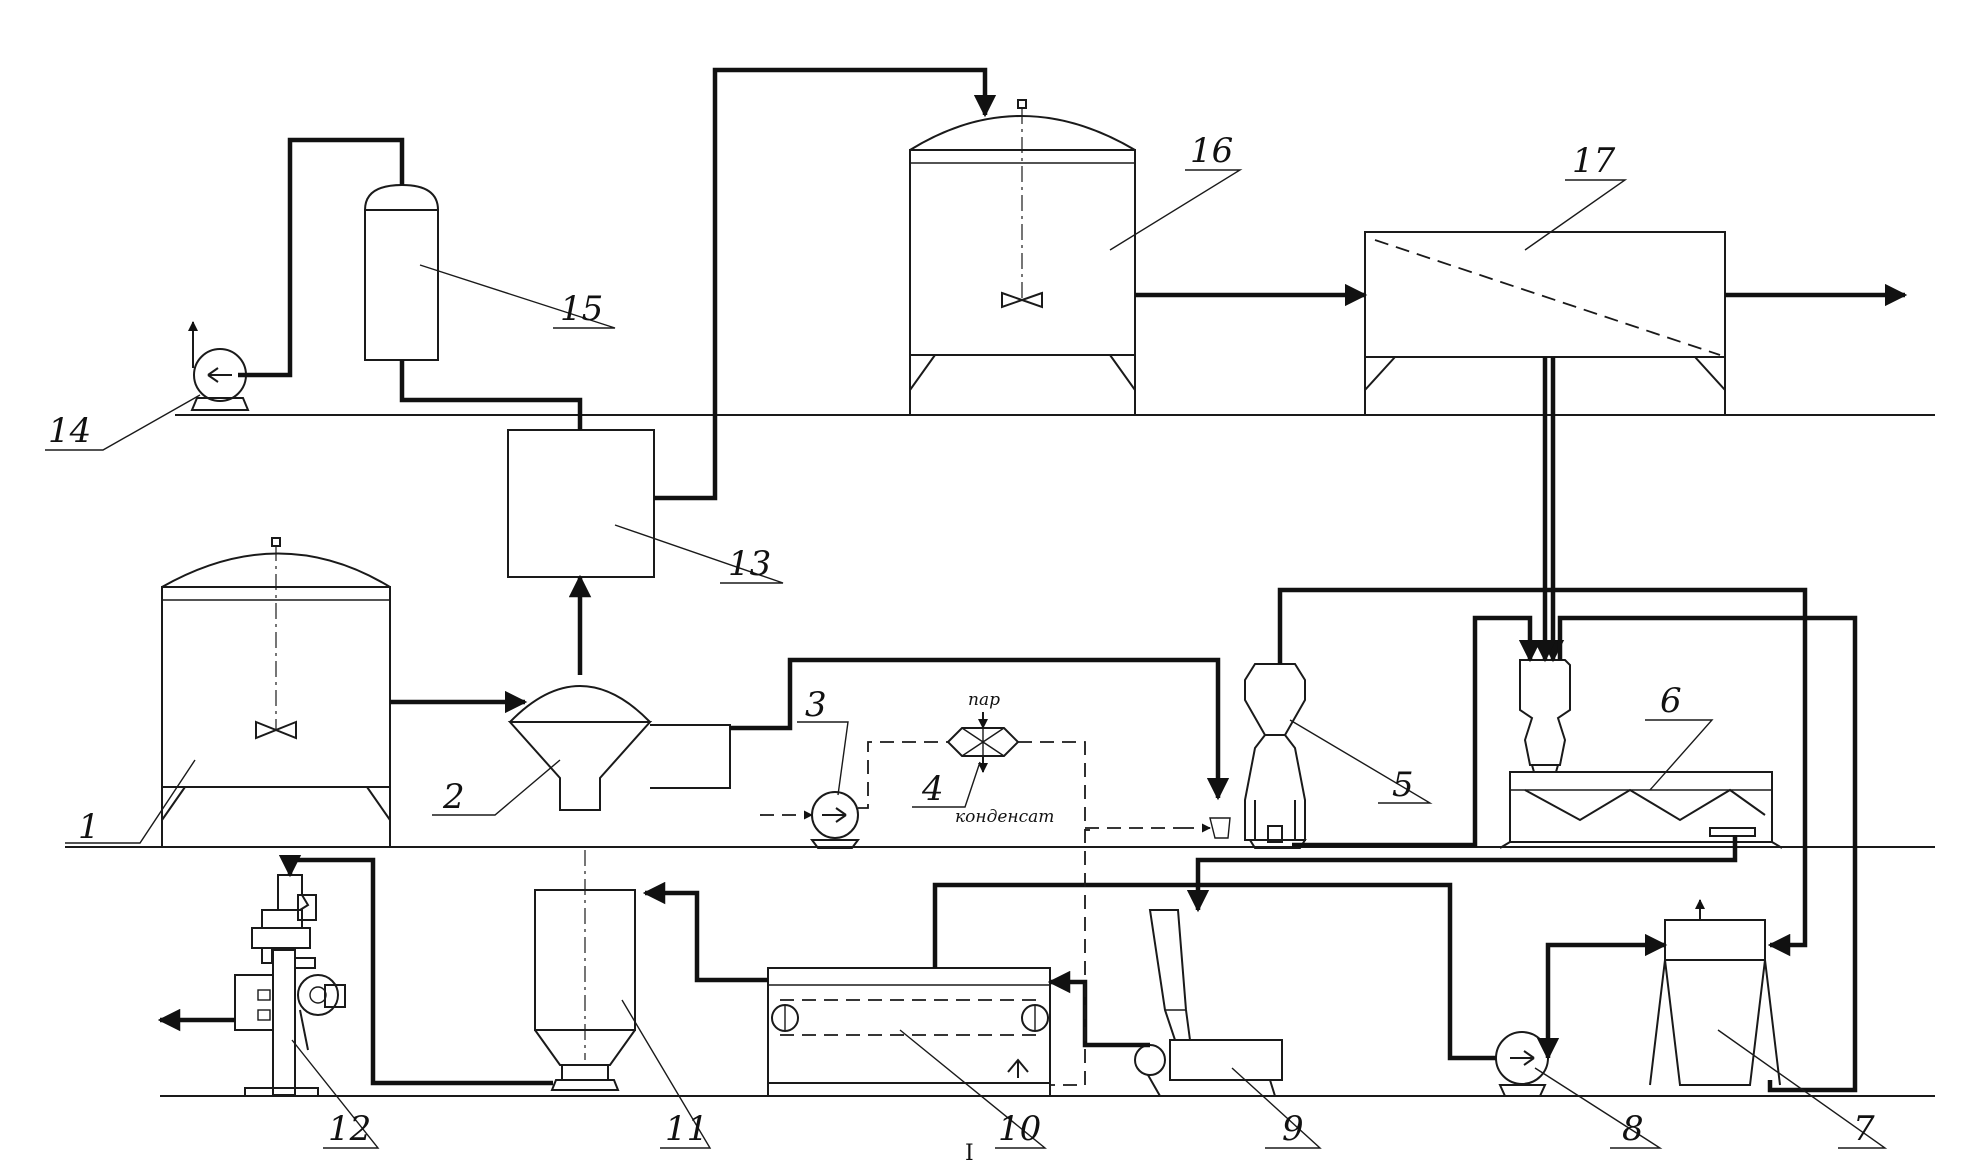 Image resolution: width=1978 pixels, height=1161 pixels. I want to click on label-16: 16, so click(1211, 151).